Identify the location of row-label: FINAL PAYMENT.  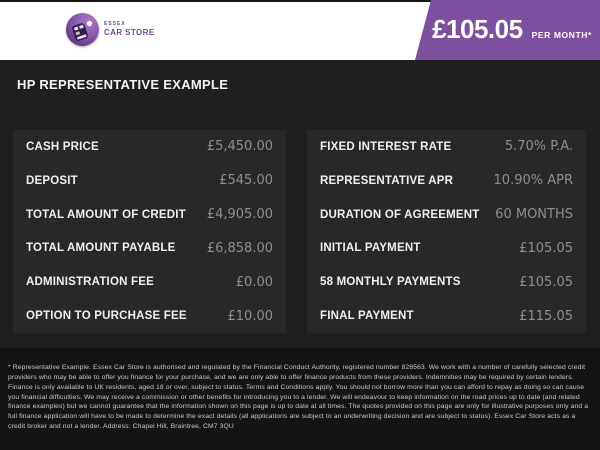
(367, 316).